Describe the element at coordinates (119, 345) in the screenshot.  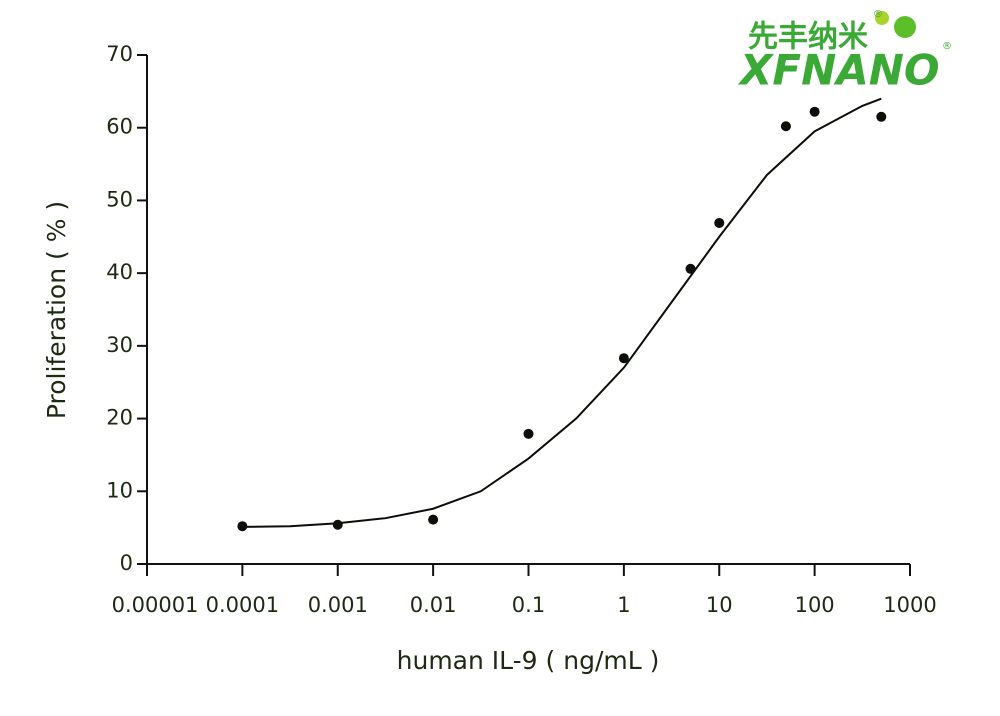
I see `y-tick-label: 30` at that location.